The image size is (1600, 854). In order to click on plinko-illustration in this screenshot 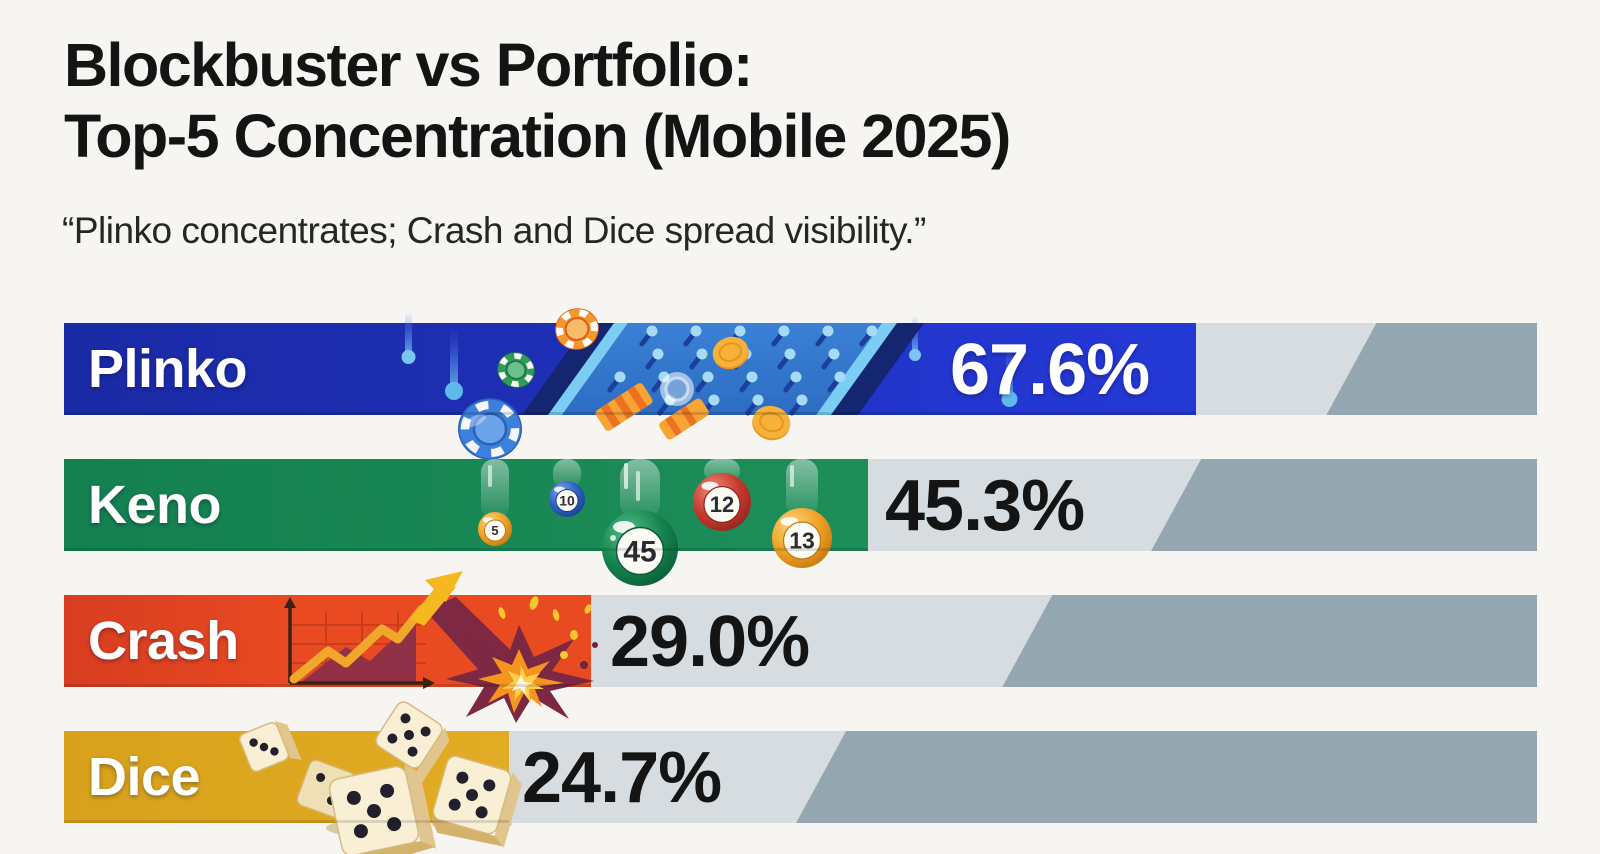, I will do `click(630, 384)`.